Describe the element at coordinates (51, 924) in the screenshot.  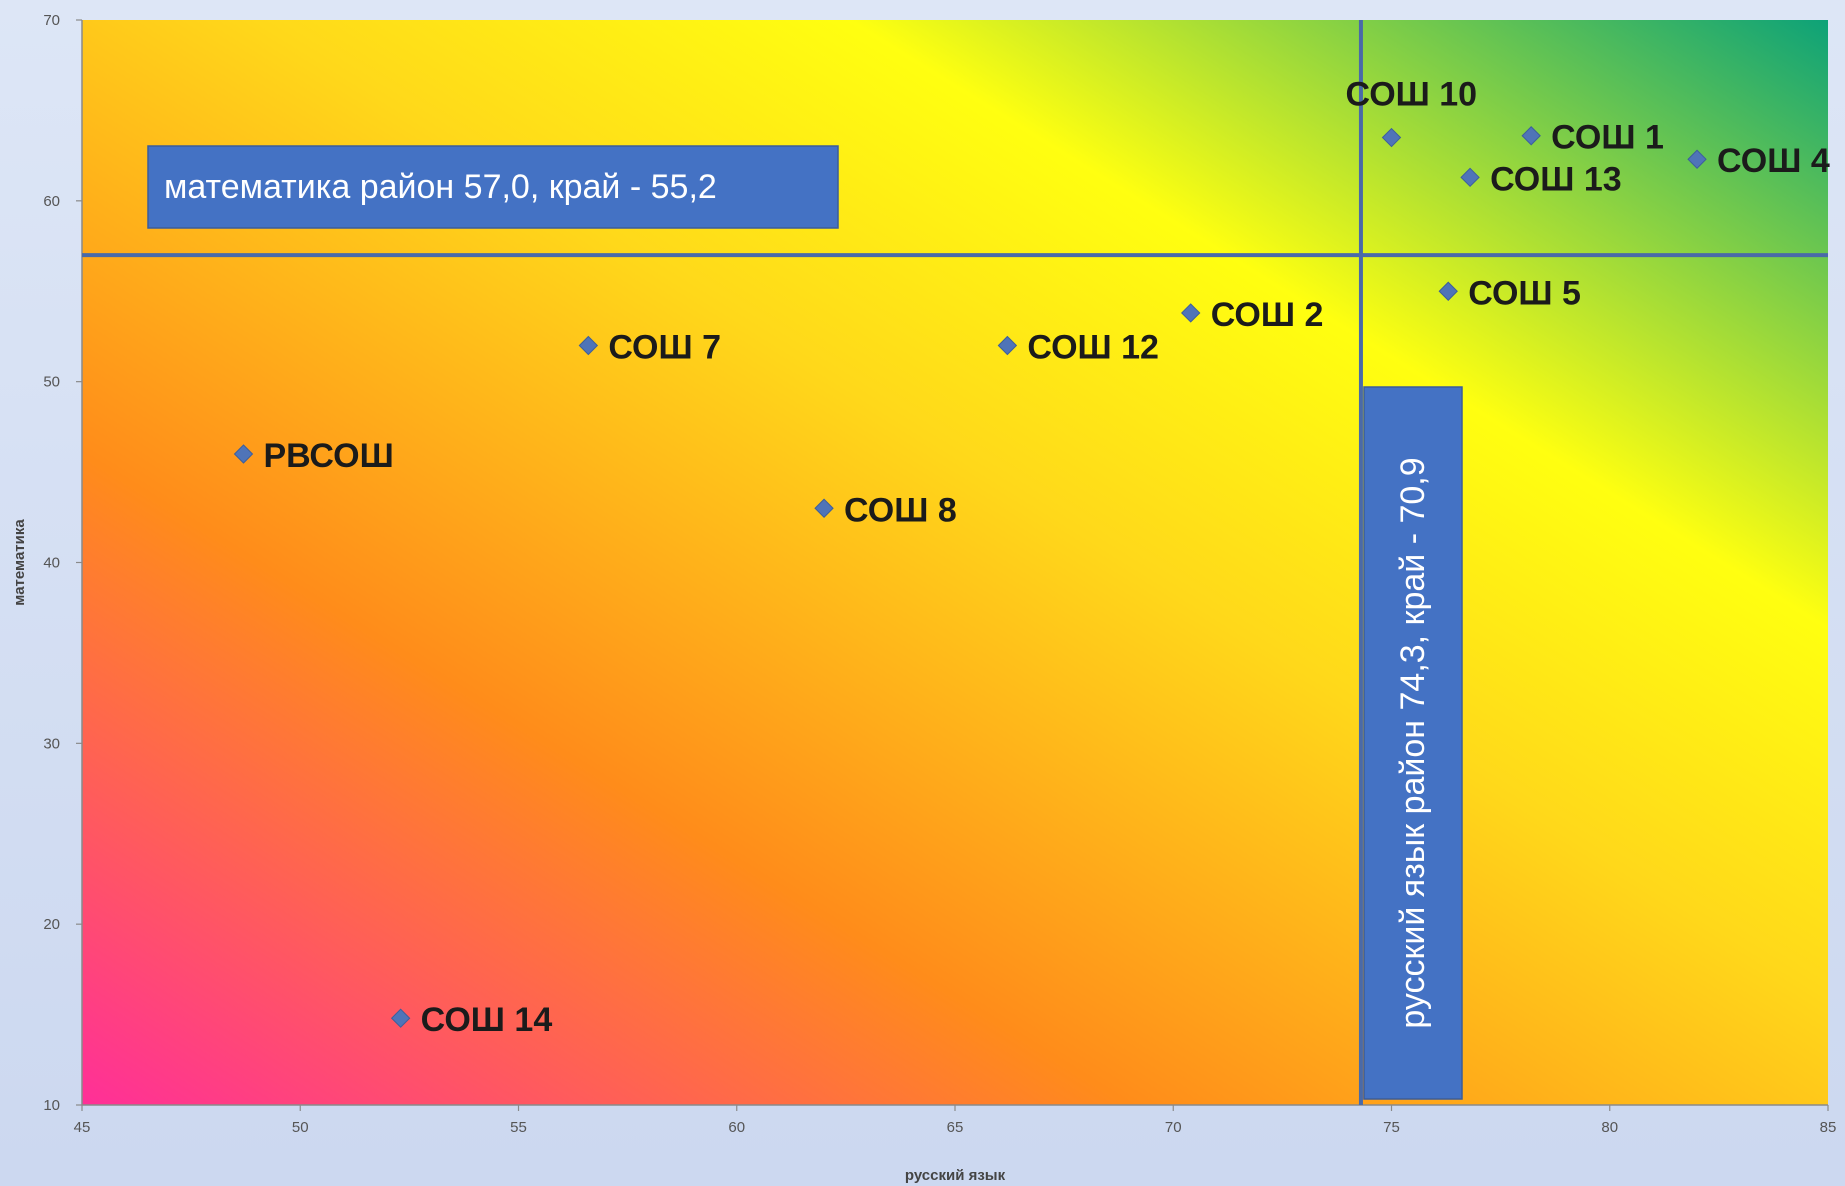
I see `y-tick-label: 20` at that location.